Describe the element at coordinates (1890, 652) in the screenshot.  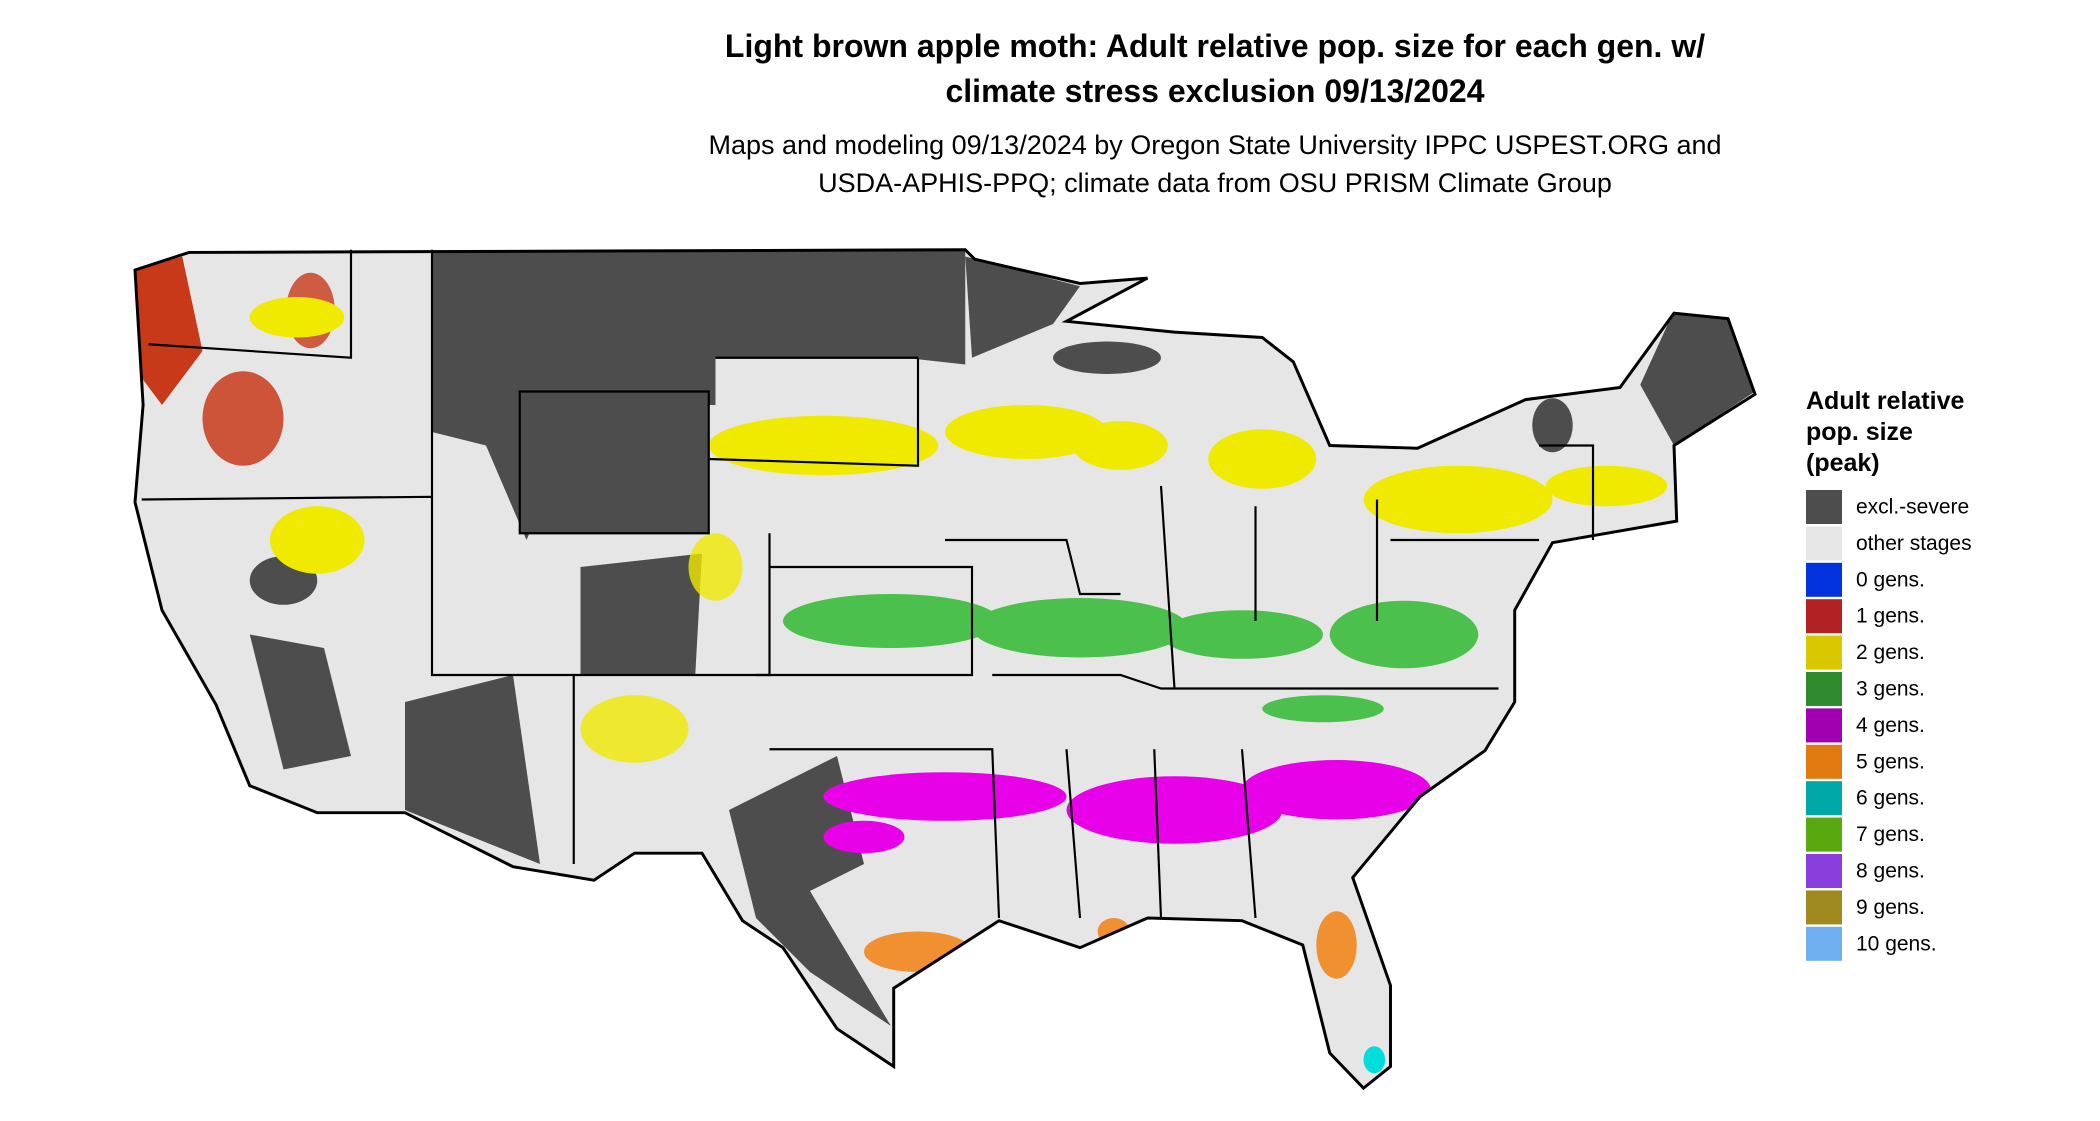
I see `legend-label: 2 gens.` at that location.